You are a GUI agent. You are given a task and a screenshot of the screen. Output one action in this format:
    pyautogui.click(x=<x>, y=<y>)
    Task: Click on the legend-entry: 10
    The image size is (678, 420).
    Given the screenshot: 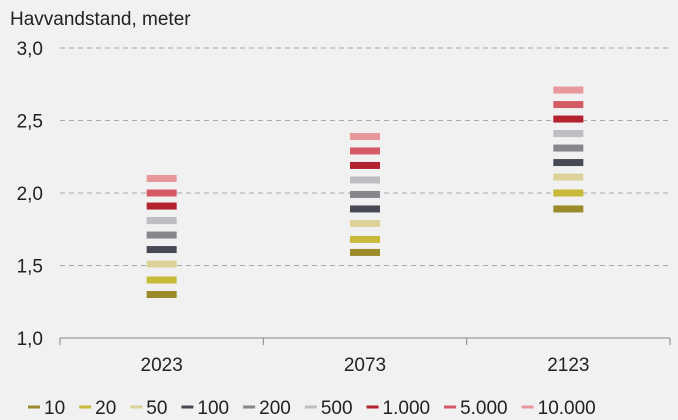 What is the action you would take?
    pyautogui.click(x=54, y=408)
    